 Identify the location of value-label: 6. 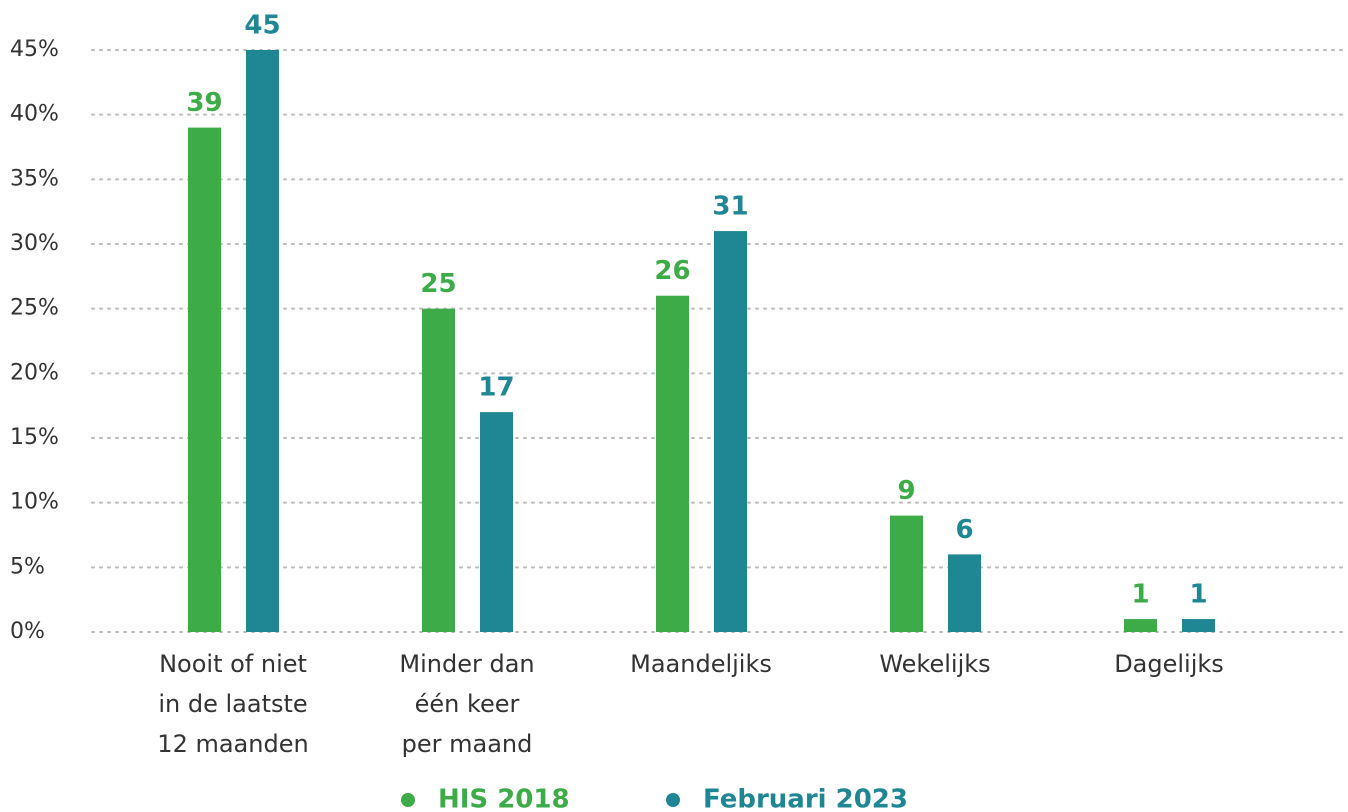
(964, 530).